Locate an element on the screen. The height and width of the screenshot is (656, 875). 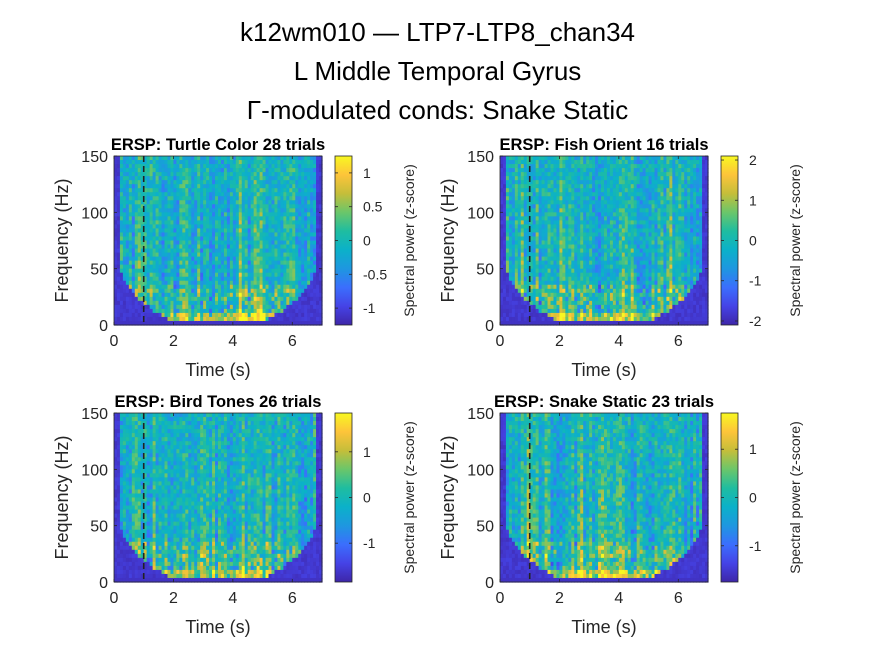
panel-title: ERSP: Turtle Color 28 trials is located at coordinates (218, 145).